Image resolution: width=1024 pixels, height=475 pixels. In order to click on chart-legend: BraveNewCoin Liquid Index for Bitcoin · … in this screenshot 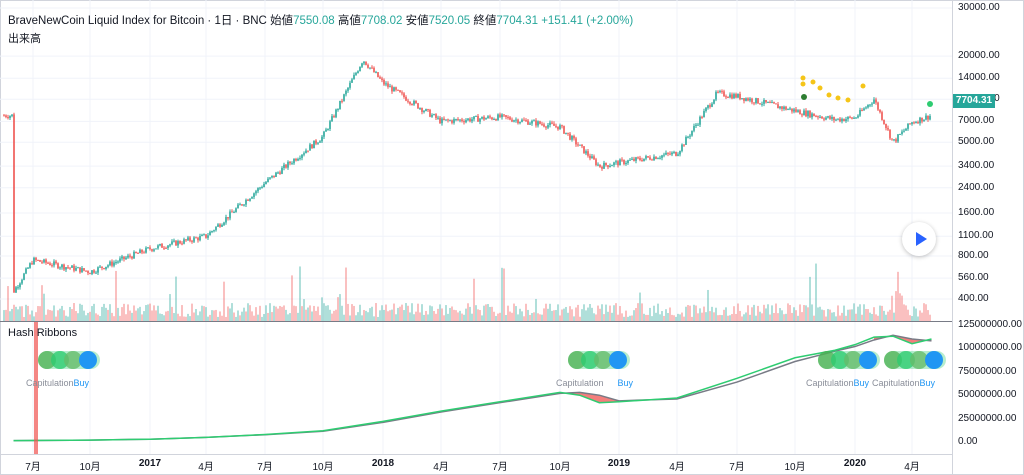, I will do `click(320, 20)`.